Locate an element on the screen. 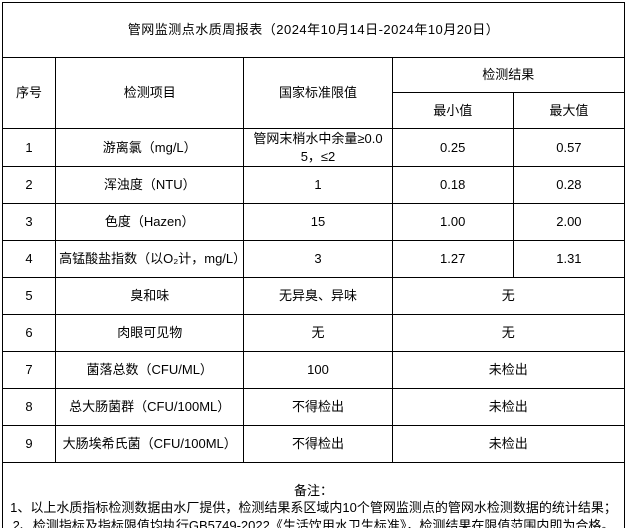  cell-standard: 无异臭、异味 is located at coordinates (318, 296).